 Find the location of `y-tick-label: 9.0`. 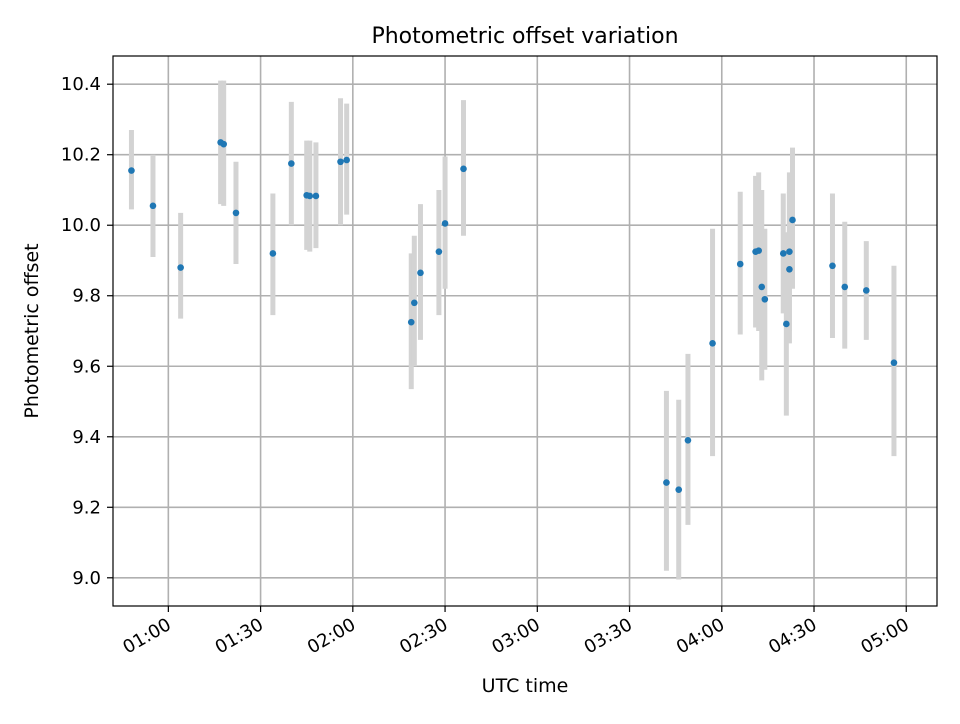

y-tick-label: 9.0 is located at coordinates (86, 578).